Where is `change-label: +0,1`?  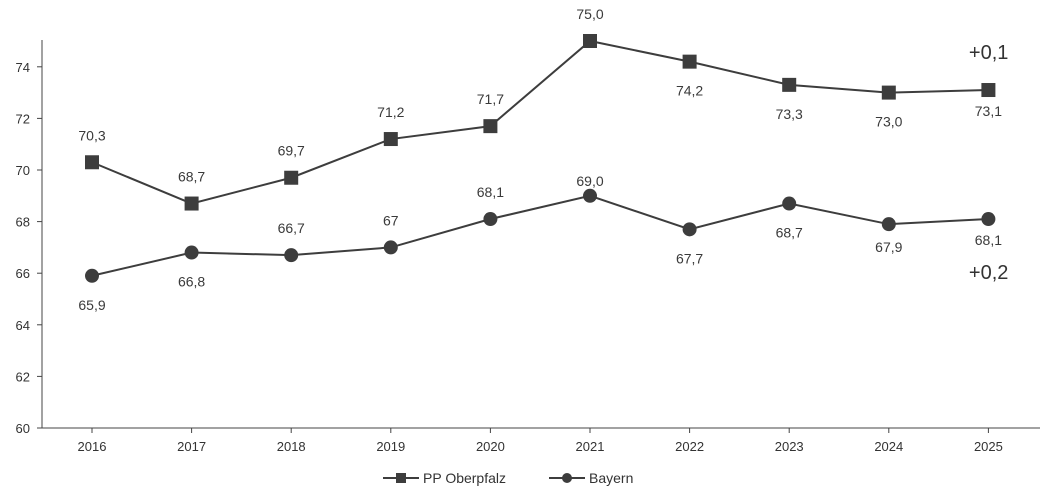 change-label: +0,1 is located at coordinates (988, 53).